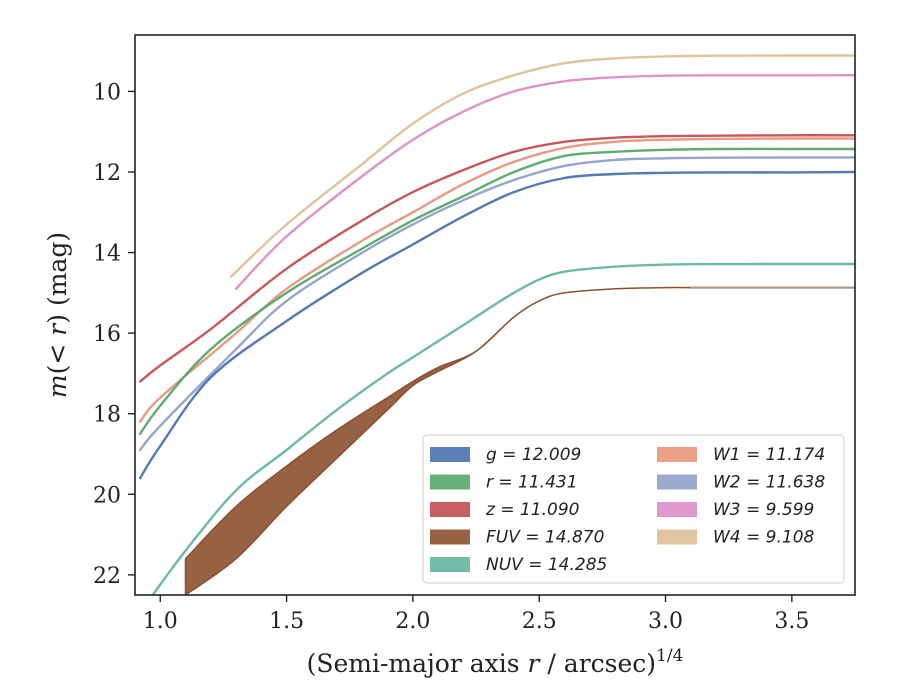 The image size is (900, 700). What do you see at coordinates (412, 621) in the screenshot?
I see `x-tick-label-2-0: 2.0` at bounding box center [412, 621].